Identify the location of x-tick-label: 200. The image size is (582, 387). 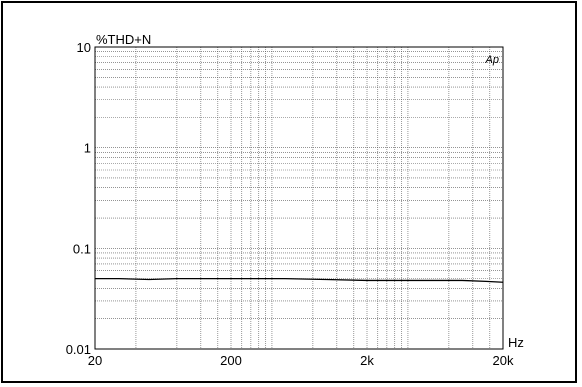
(231, 360).